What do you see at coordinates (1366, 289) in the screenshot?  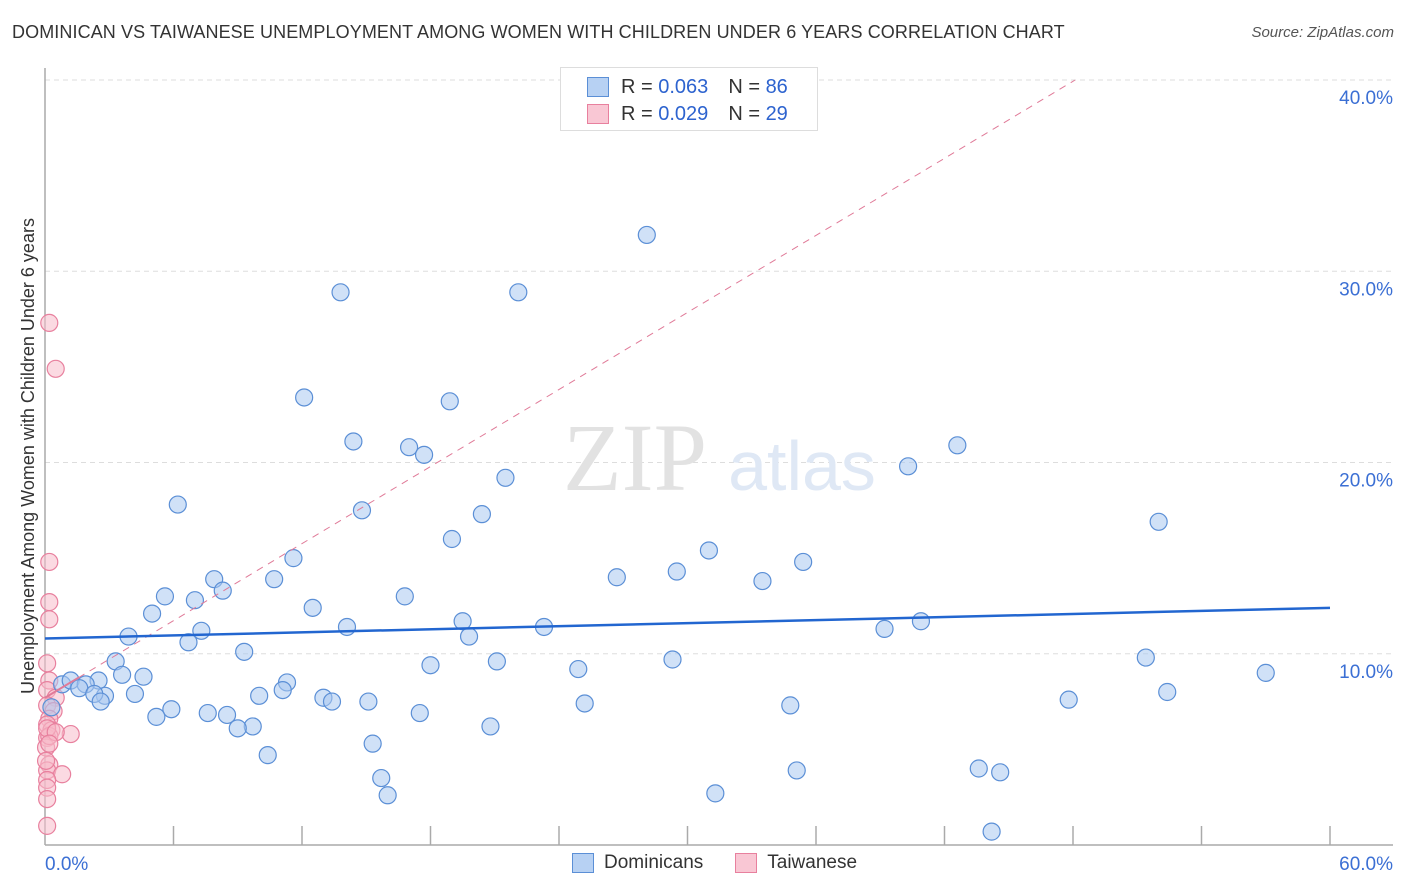 I see `y-tick-label: 30.0%` at bounding box center [1366, 289].